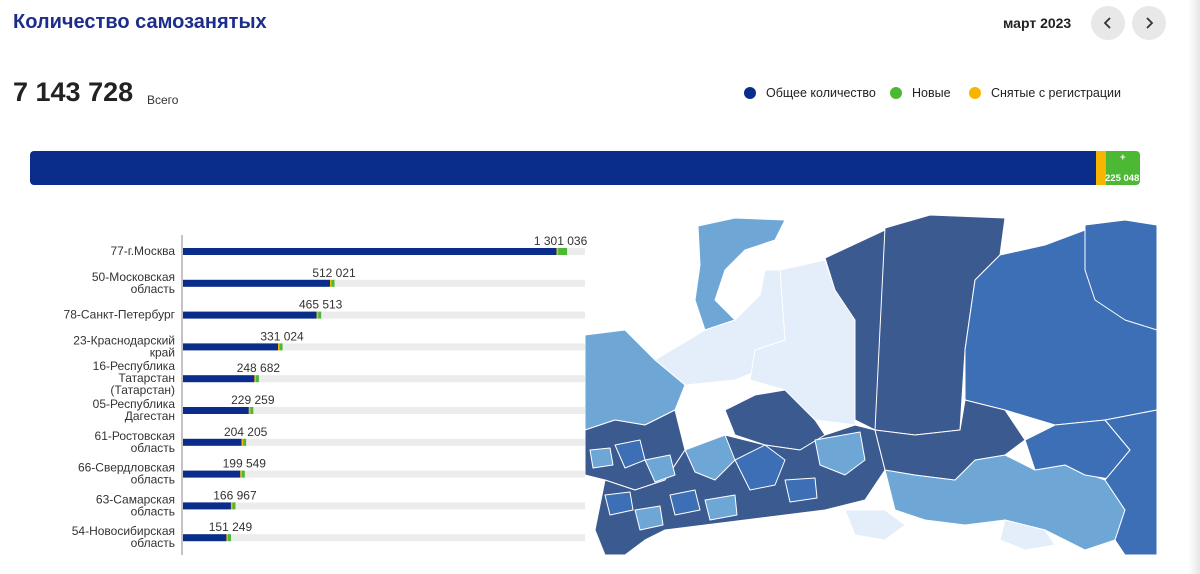  I want to click on bar-value-label: 204 205, so click(246, 432).